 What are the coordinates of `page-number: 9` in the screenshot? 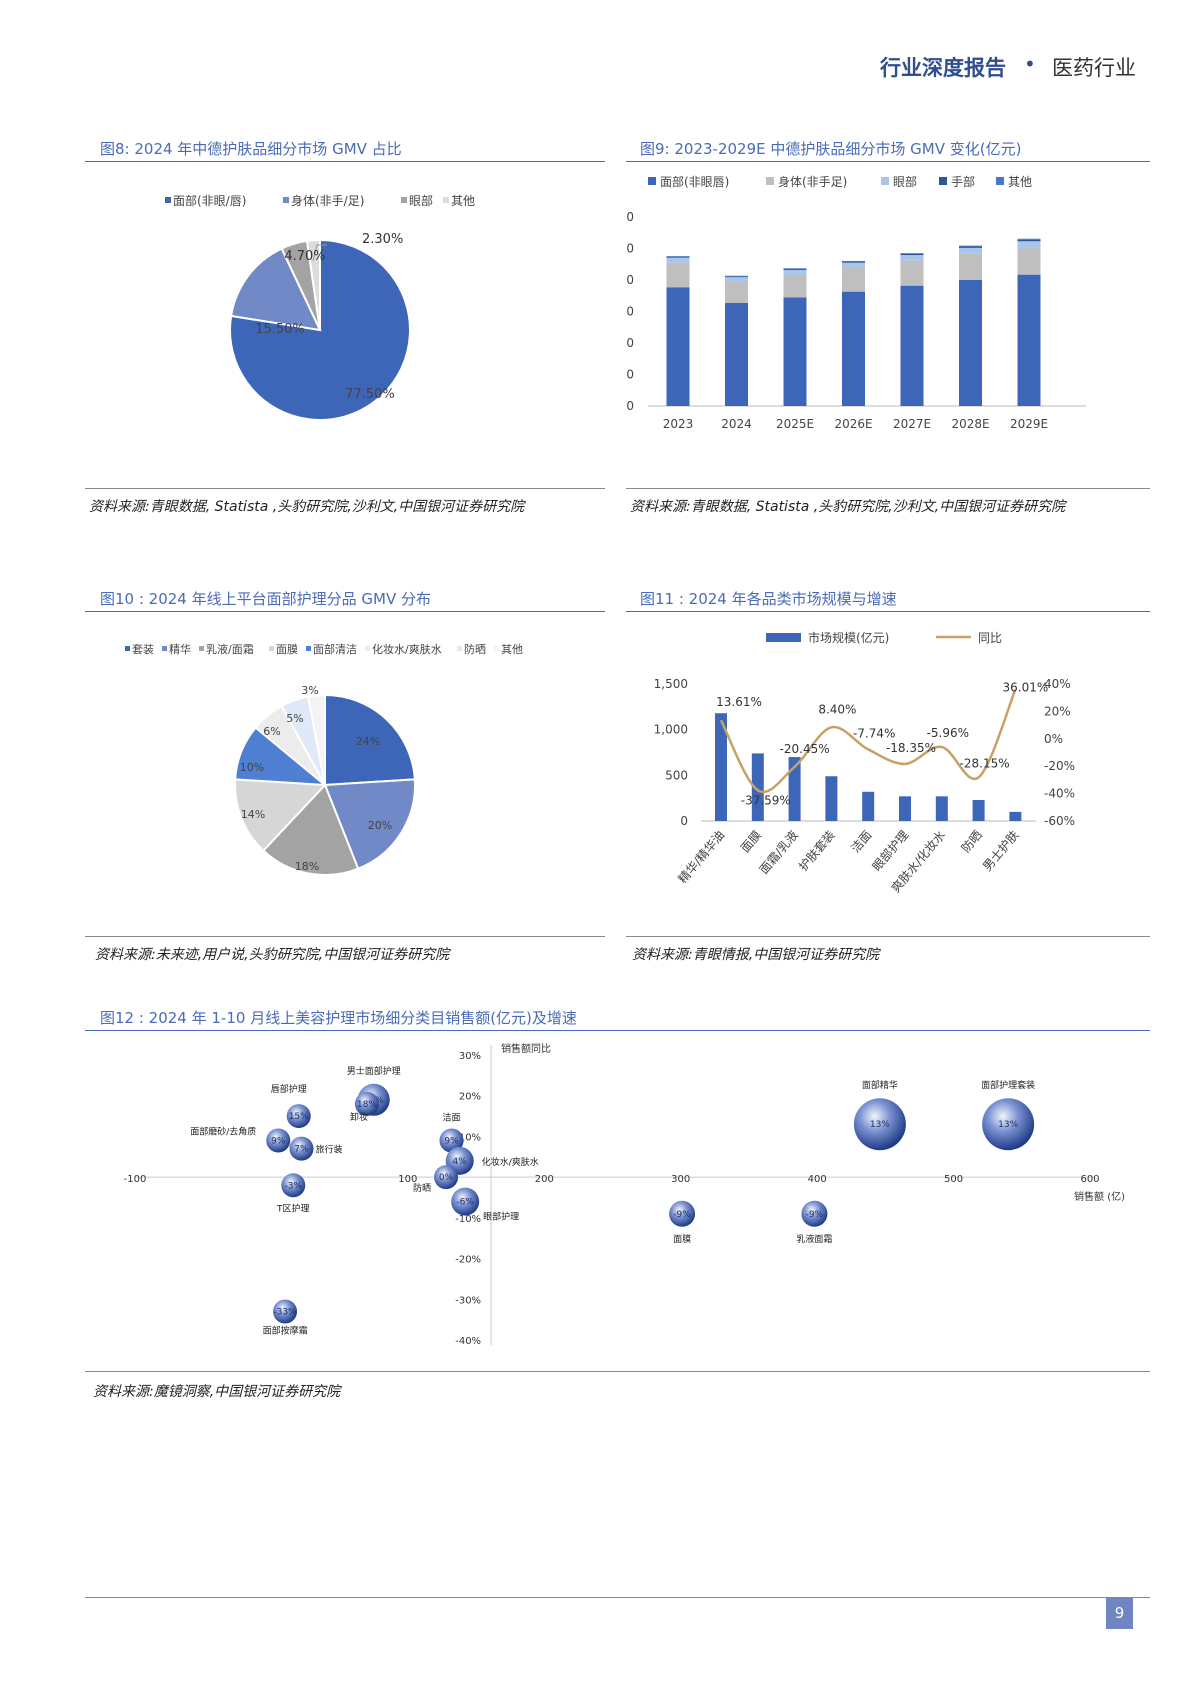 It's located at (1119, 1613).